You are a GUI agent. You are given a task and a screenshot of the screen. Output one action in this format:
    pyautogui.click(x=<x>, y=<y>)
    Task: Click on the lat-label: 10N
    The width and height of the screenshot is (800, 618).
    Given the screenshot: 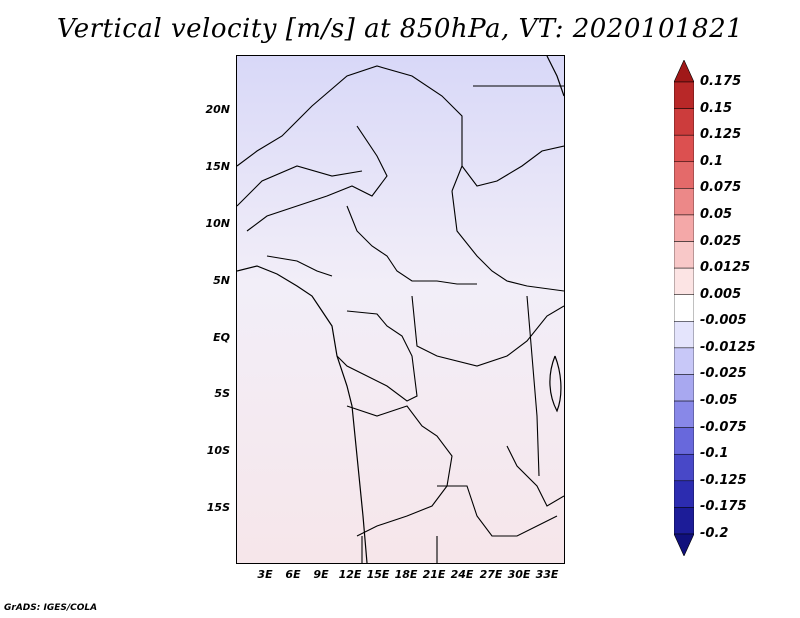 What is the action you would take?
    pyautogui.click(x=217, y=223)
    